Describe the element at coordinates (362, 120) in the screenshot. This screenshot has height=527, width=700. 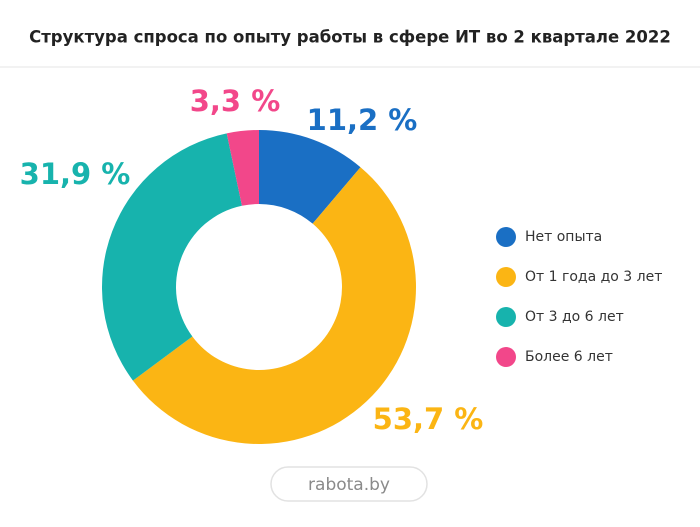
I see `value-label: 11,2 %` at that location.